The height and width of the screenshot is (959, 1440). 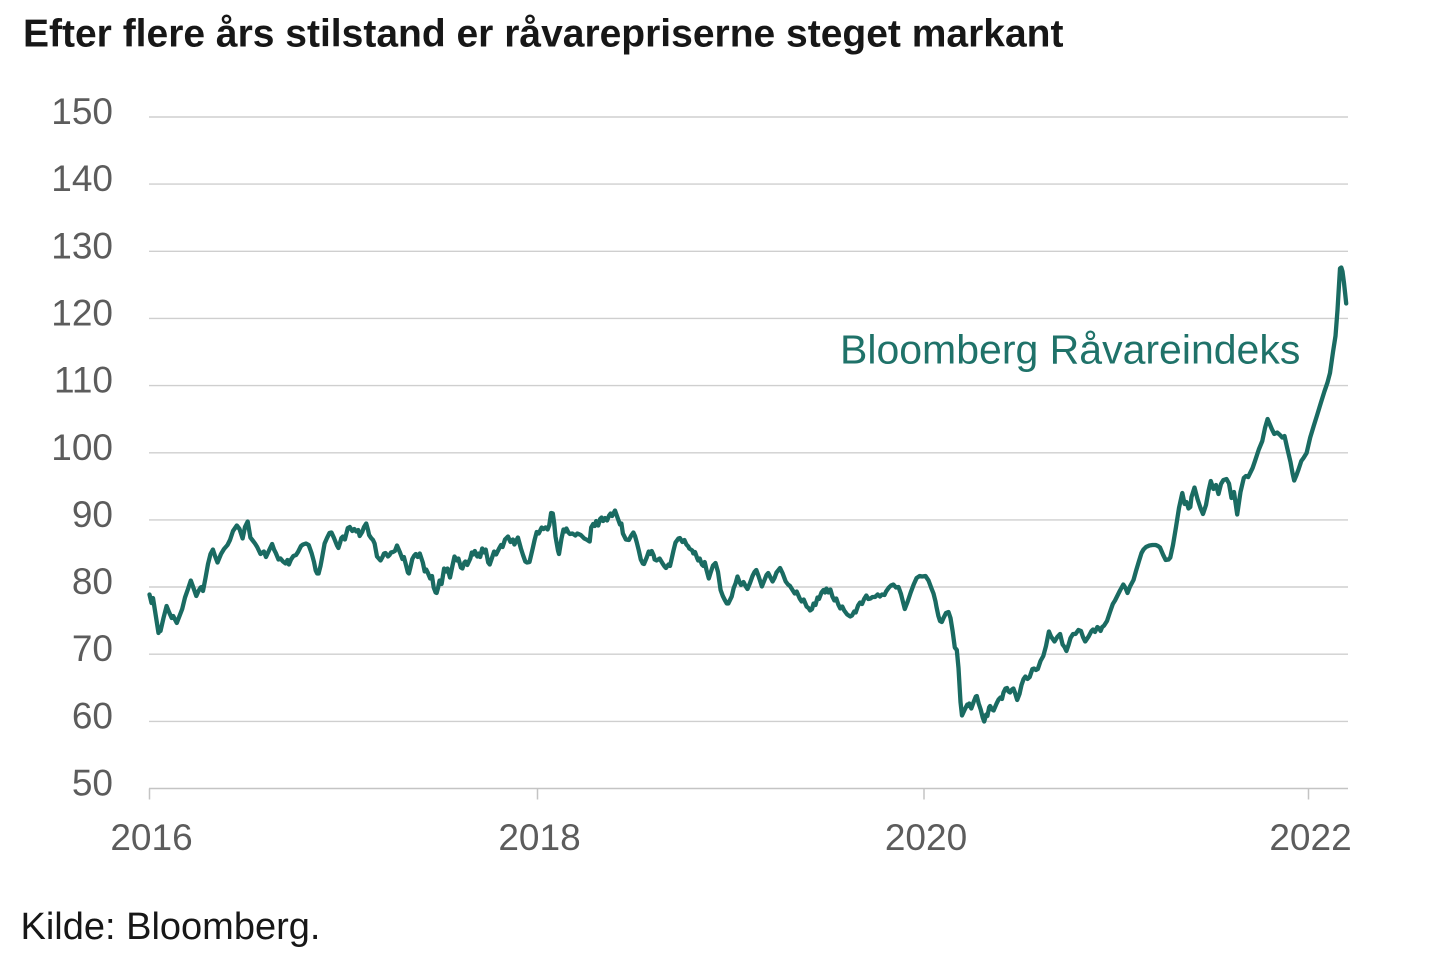 What do you see at coordinates (926, 837) in the screenshot?
I see `svg-text: 2020` at bounding box center [926, 837].